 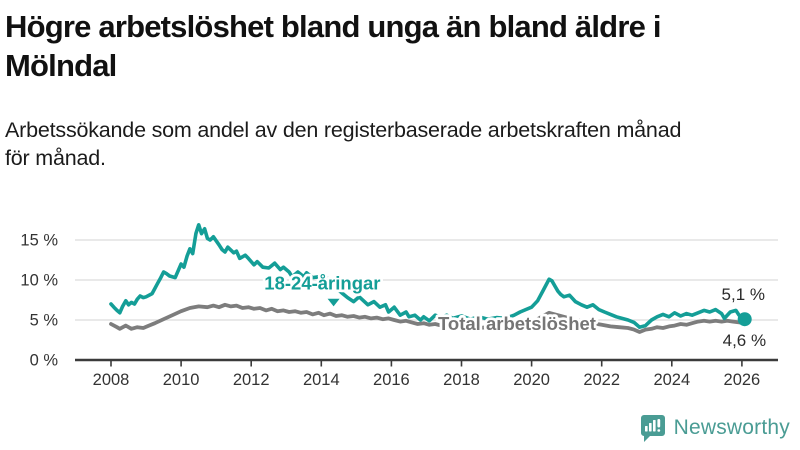 What do you see at coordinates (653, 428) in the screenshot?
I see `newsworthy-logo-icon` at bounding box center [653, 428].